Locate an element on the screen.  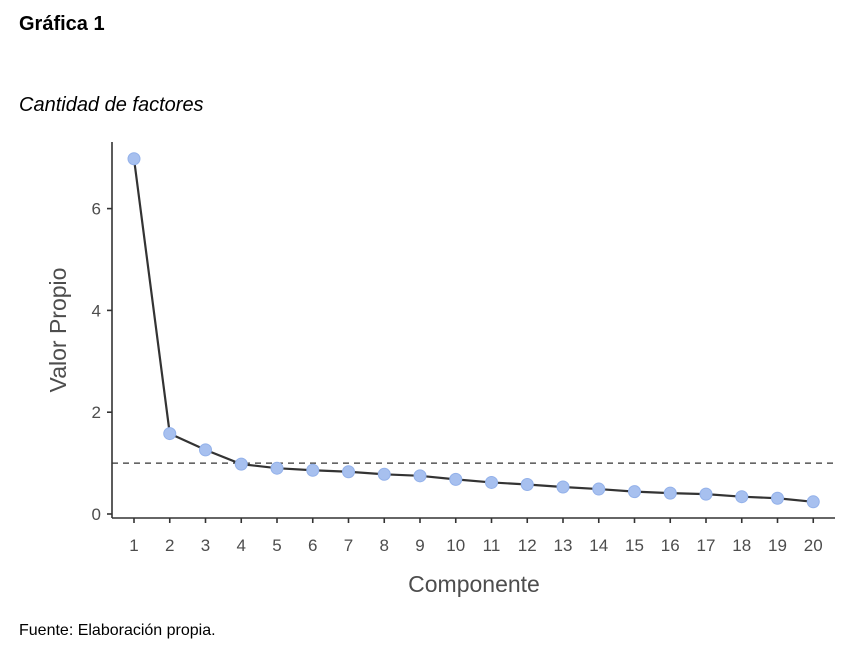
y-tick-label: 2 is located at coordinates (96, 412).